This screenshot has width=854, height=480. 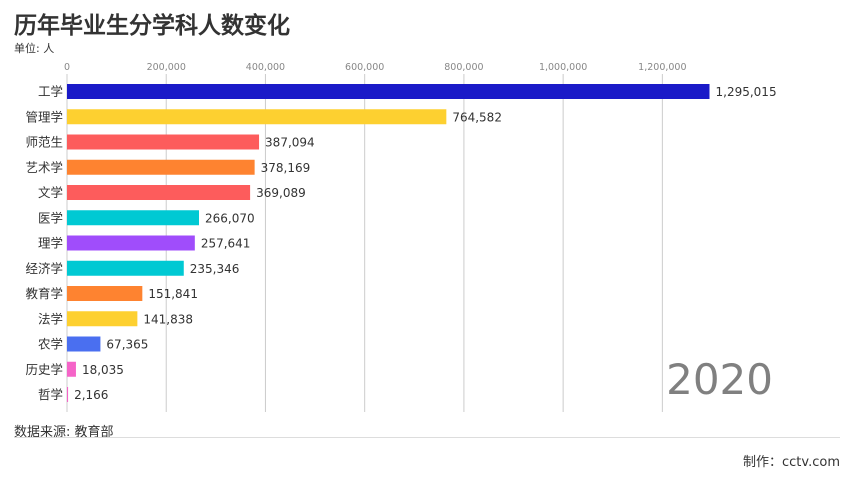 I want to click on category-label: 农学, so click(x=50, y=344).